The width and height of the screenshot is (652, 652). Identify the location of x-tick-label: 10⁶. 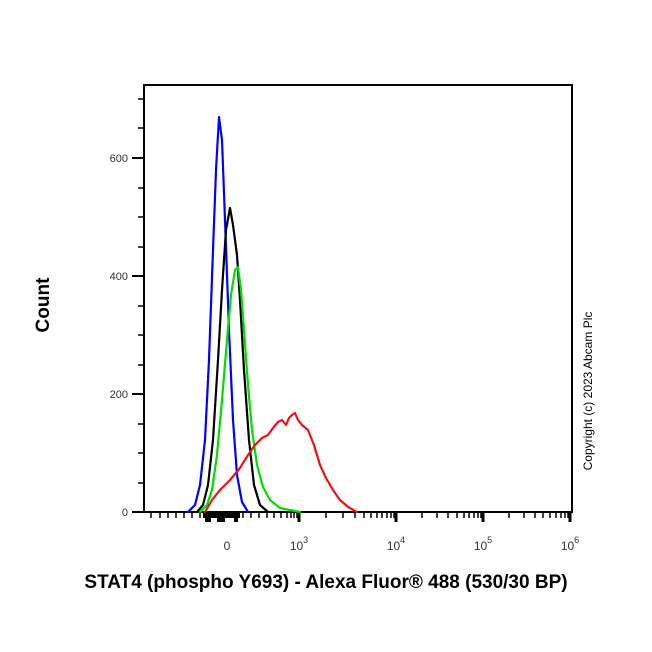
(570, 544).